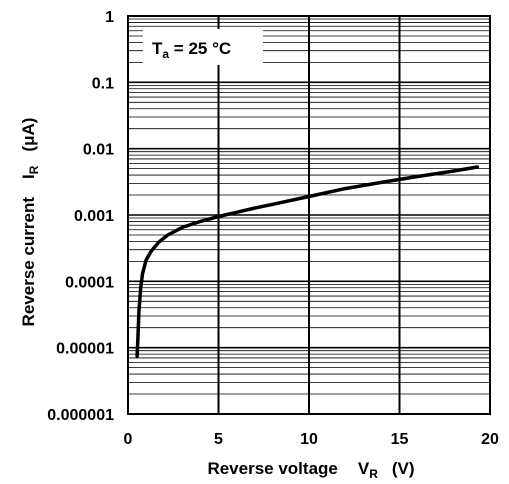  I want to click on temperature-annotation: Ta = 25 °C, so click(203, 47).